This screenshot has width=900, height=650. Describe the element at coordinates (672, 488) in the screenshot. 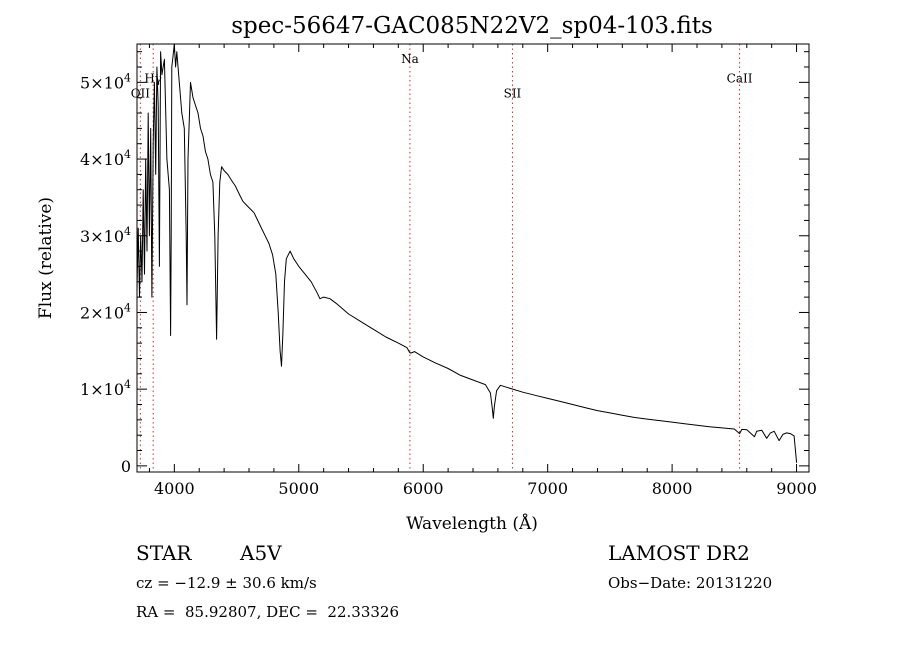

I see `x-tick-label-4: 8000` at that location.